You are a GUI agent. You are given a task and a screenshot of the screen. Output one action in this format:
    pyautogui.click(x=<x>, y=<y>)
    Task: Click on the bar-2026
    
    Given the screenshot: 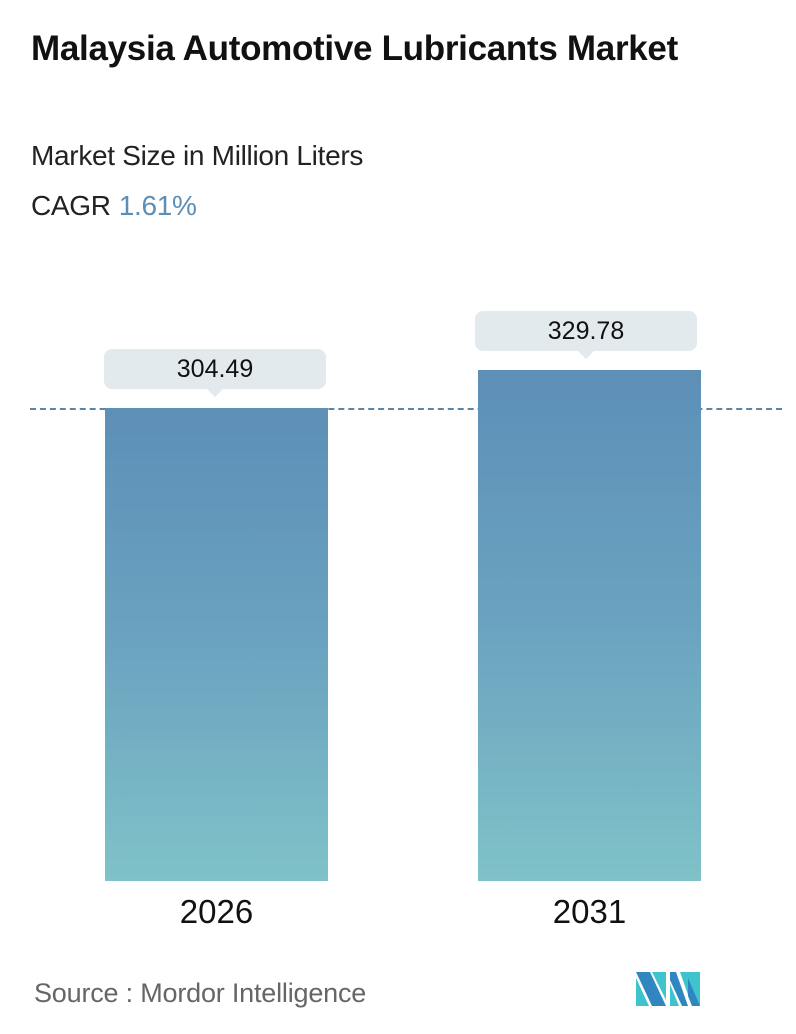 What is the action you would take?
    pyautogui.click(x=216, y=644)
    